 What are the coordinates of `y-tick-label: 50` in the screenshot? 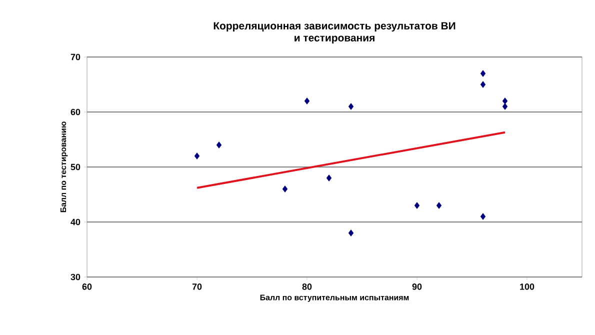 It's located at (75, 167).